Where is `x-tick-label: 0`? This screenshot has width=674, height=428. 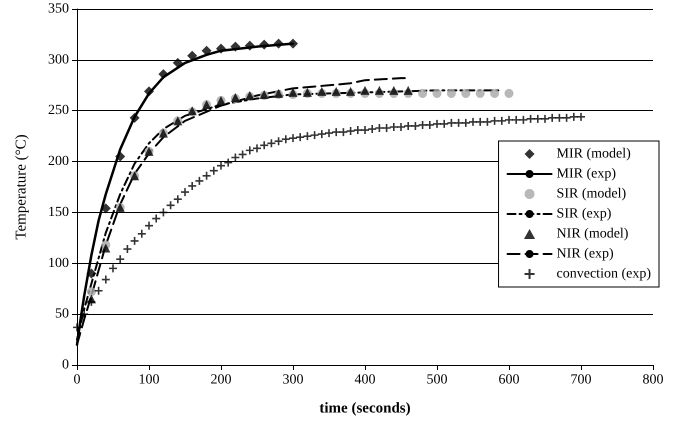
x-tick-label: 0 is located at coordinates (77, 380).